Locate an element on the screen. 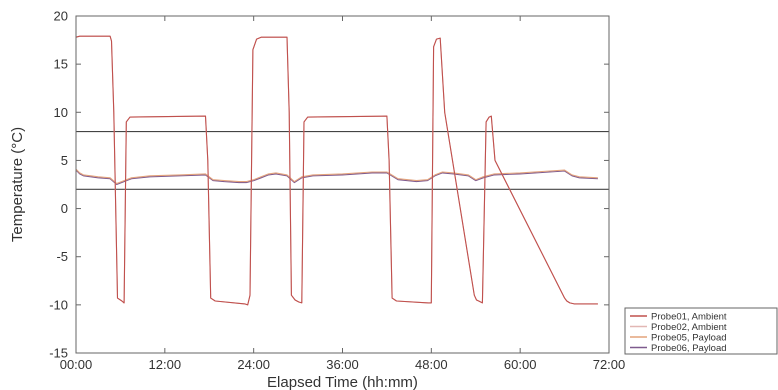 Image resolution: width=778 pixels, height=390 pixels. legend-label: Probe01, Ambient is located at coordinates (689, 317).